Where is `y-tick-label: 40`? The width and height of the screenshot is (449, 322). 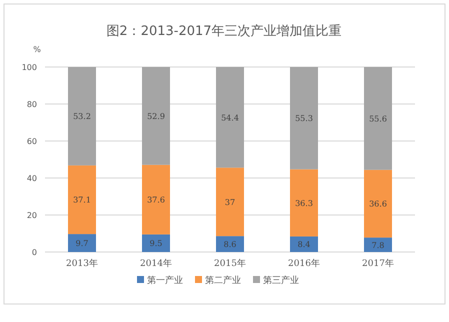
y-tick-label: 40 is located at coordinates (31, 178).